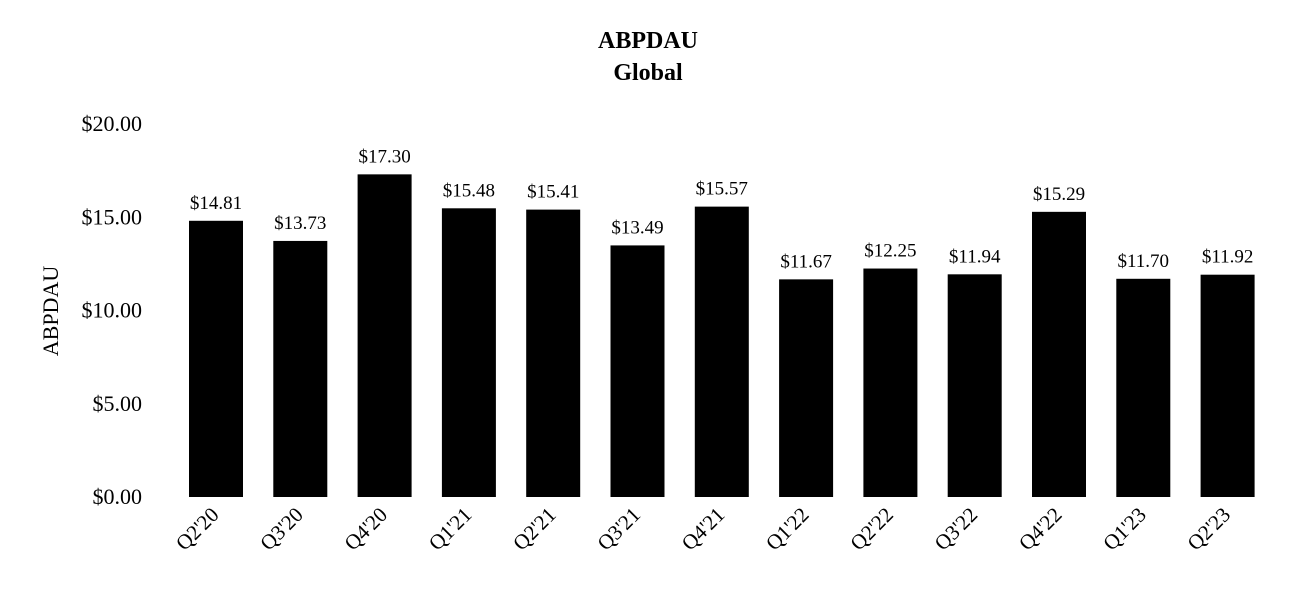  Describe the element at coordinates (281, 529) in the screenshot. I see `x-tick-label: Q3'20` at that location.